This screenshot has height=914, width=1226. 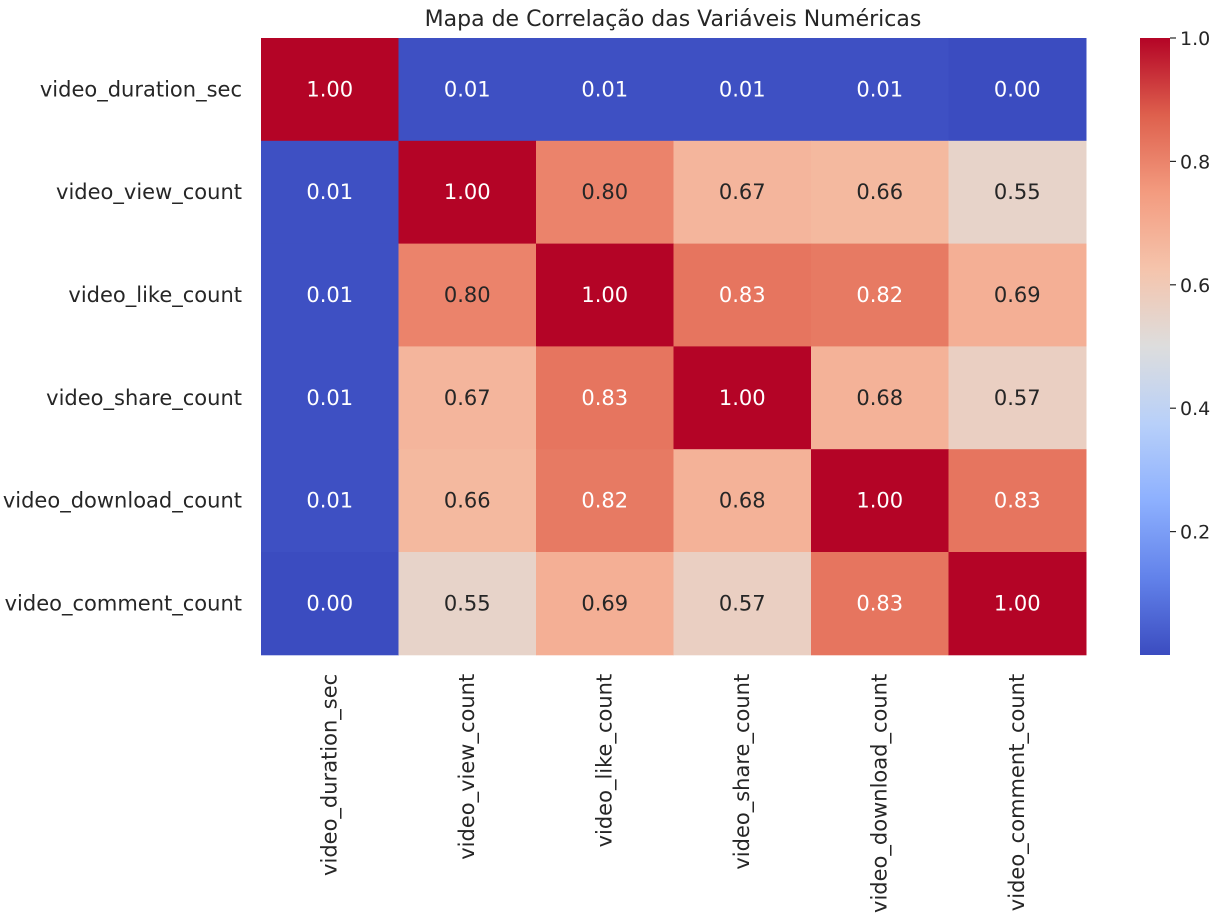 What do you see at coordinates (141, 89) in the screenshot?
I see `row-label-0: video_duration_sec` at bounding box center [141, 89].